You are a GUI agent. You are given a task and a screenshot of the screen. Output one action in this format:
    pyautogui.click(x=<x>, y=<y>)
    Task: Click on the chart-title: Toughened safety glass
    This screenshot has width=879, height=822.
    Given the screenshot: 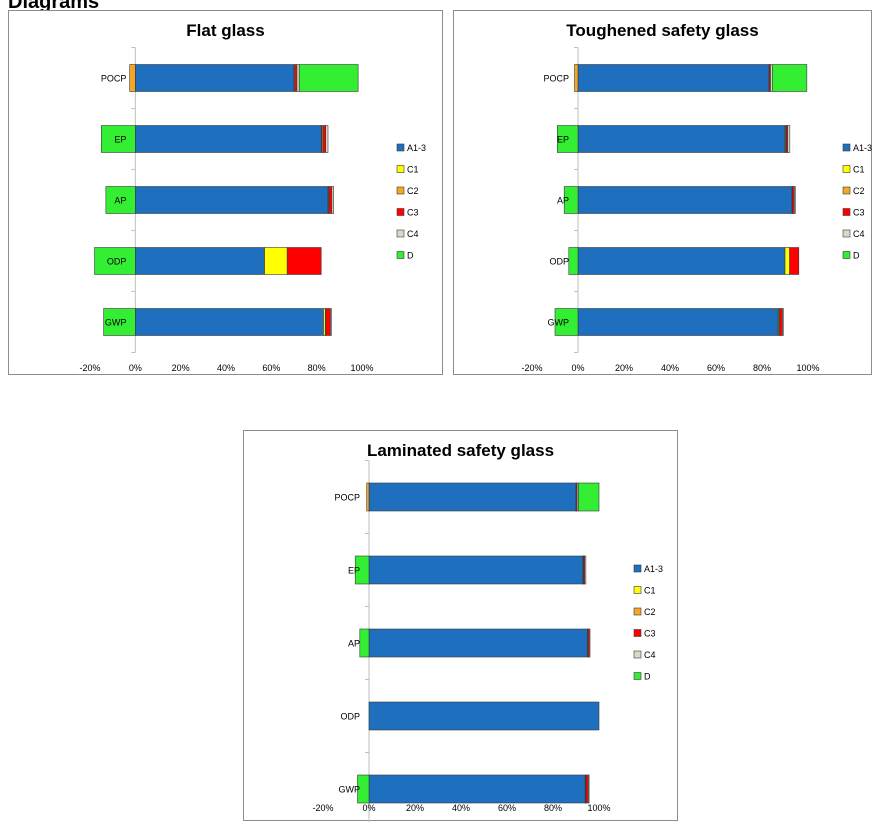 What is the action you would take?
    pyautogui.click(x=662, y=30)
    